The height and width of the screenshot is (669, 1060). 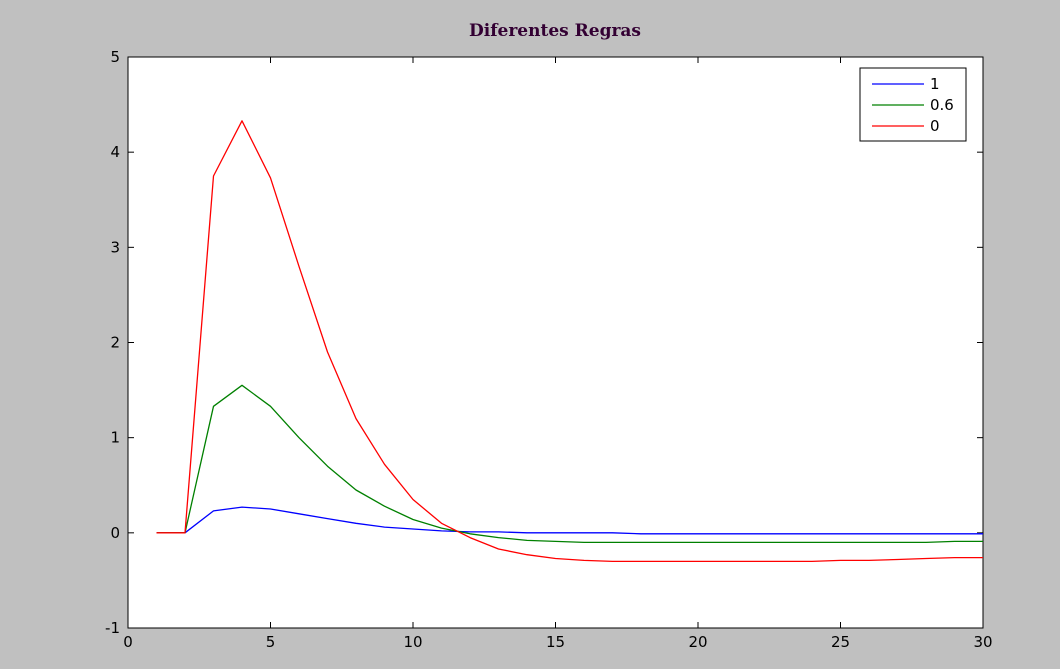 What do you see at coordinates (115, 533) in the screenshot?
I see `y-tick-label: 0` at bounding box center [115, 533].